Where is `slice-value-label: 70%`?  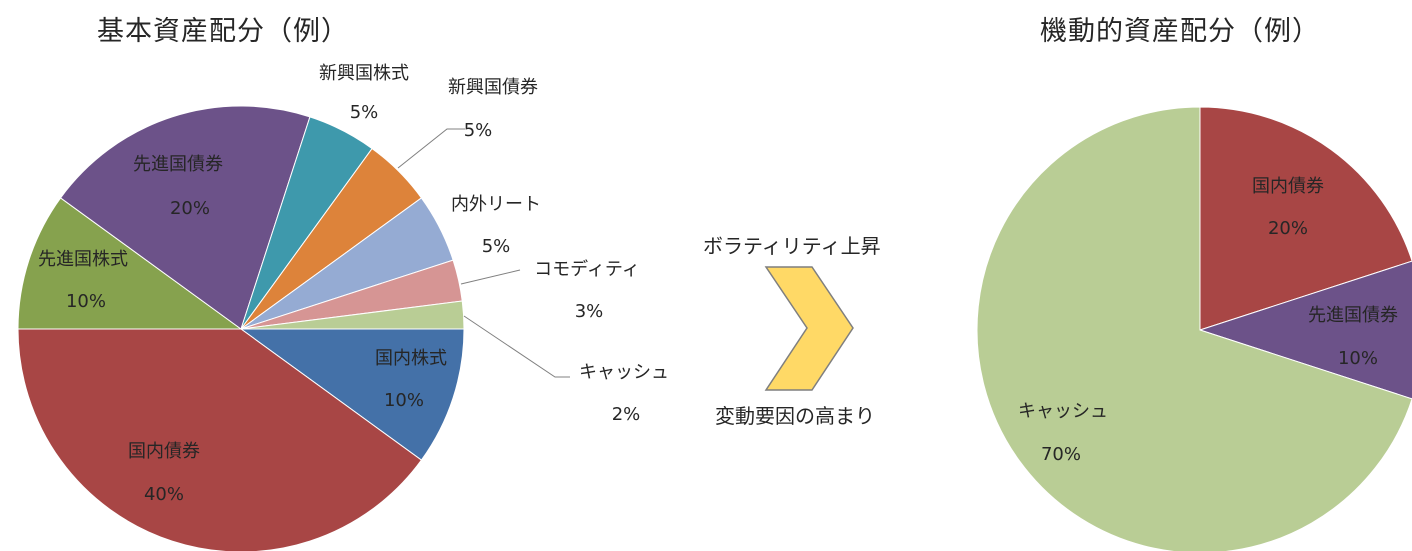
slice-value-label: 70% is located at coordinates (1061, 454).